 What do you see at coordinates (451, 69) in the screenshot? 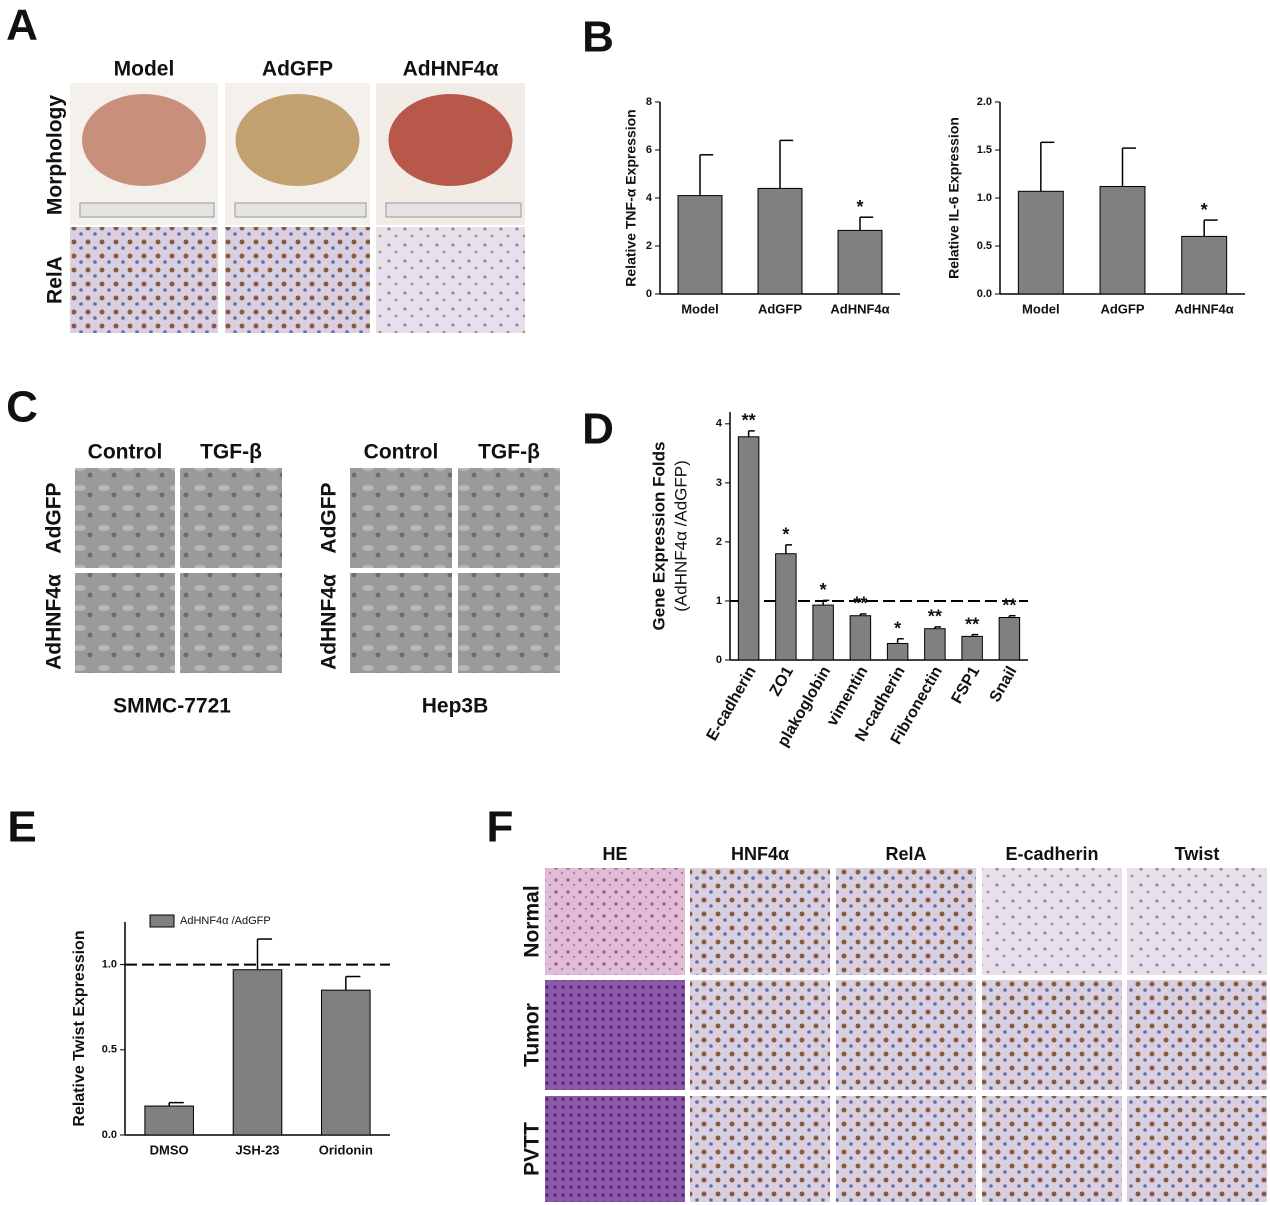
I see `column-label: AdHNF4α` at bounding box center [451, 69].